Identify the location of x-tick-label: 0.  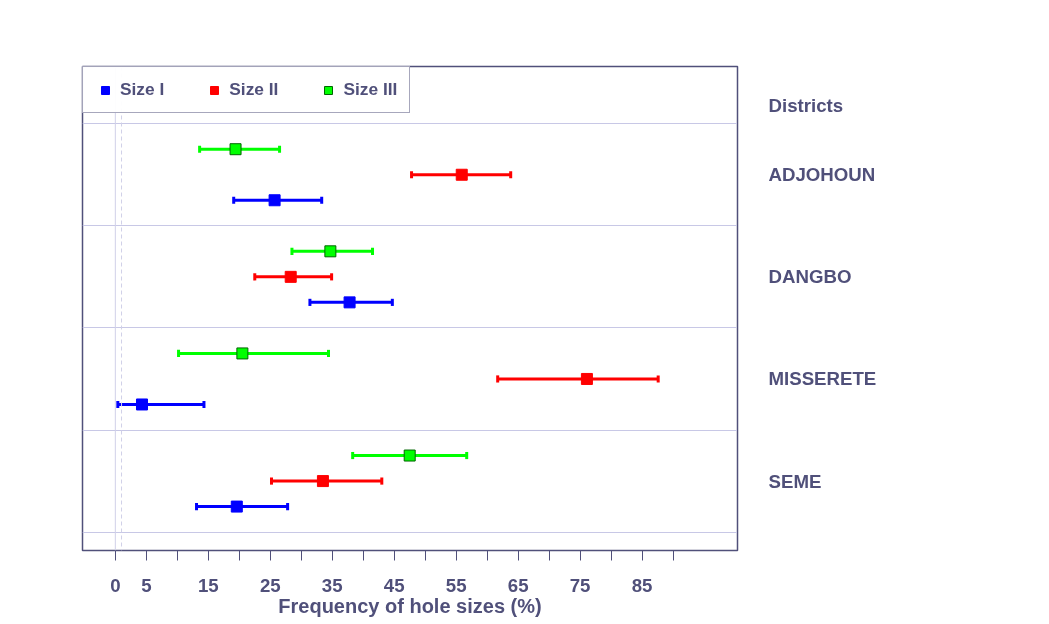
(115, 585).